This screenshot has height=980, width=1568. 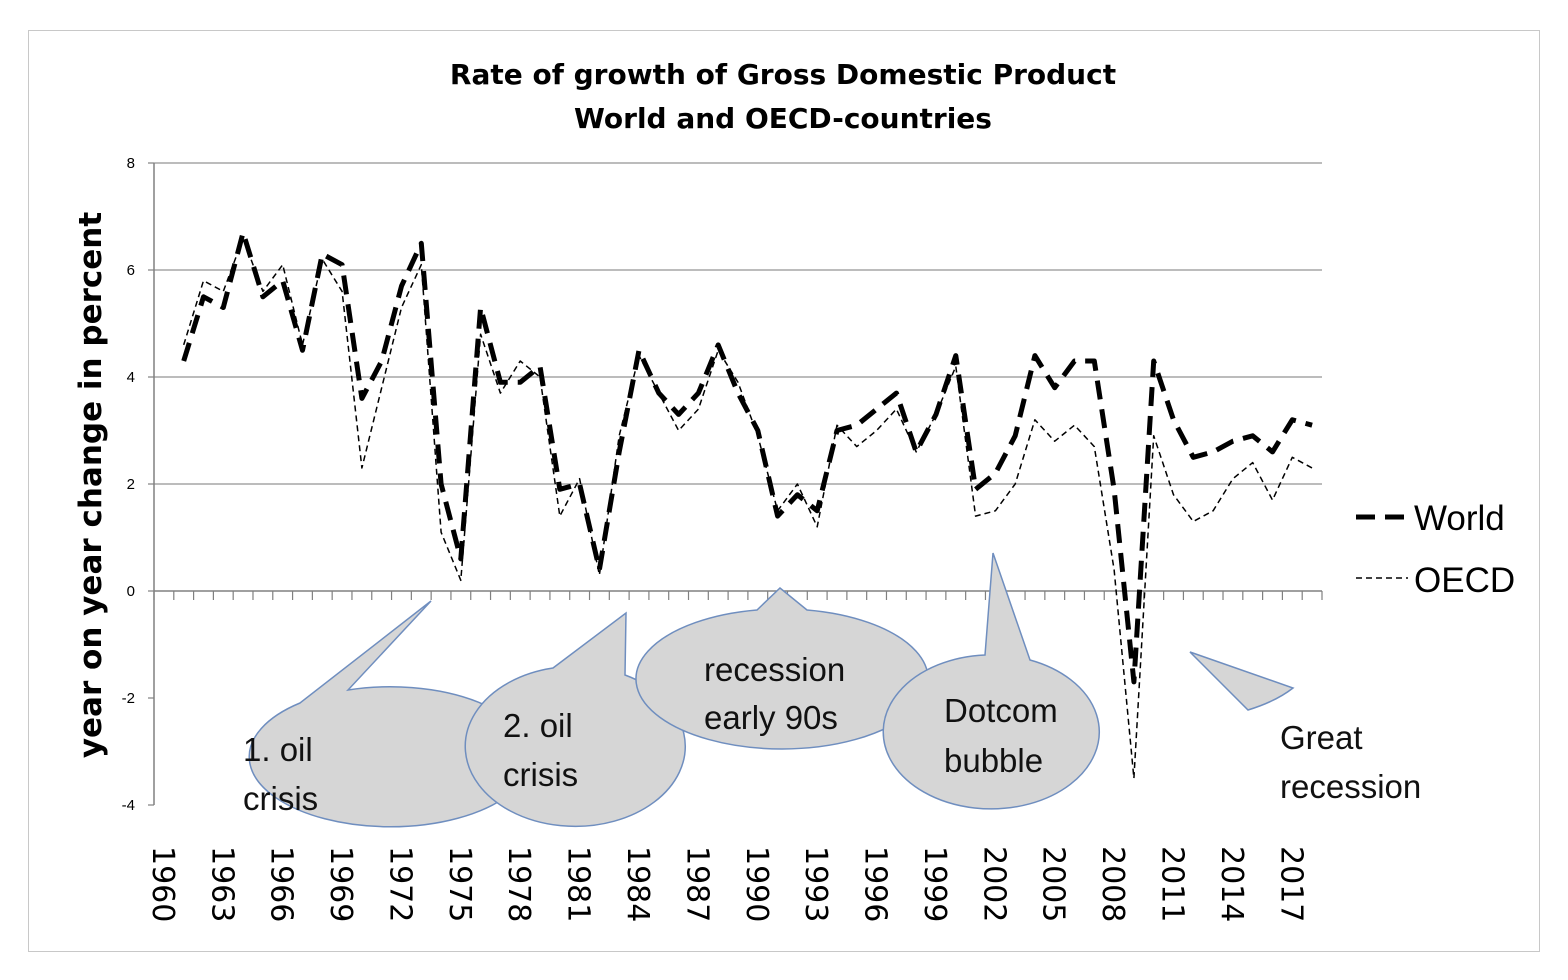 What do you see at coordinates (993, 760) in the screenshot?
I see `callout-text-line-2: bubble` at bounding box center [993, 760].